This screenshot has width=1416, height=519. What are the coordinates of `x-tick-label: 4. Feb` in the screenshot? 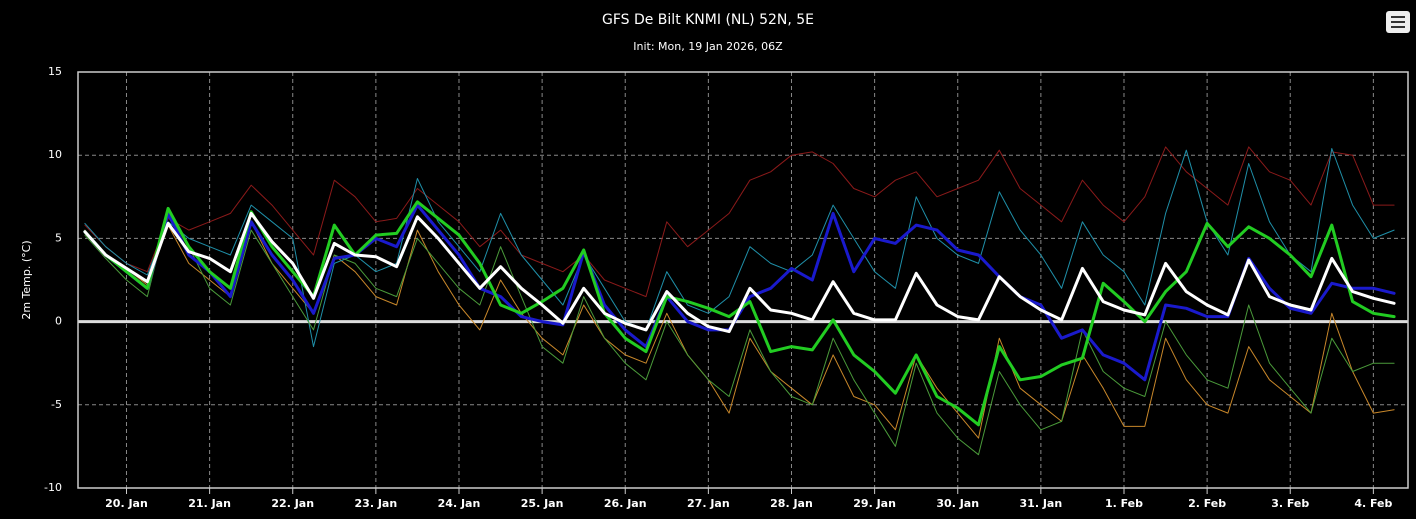 It's located at (1373, 503).